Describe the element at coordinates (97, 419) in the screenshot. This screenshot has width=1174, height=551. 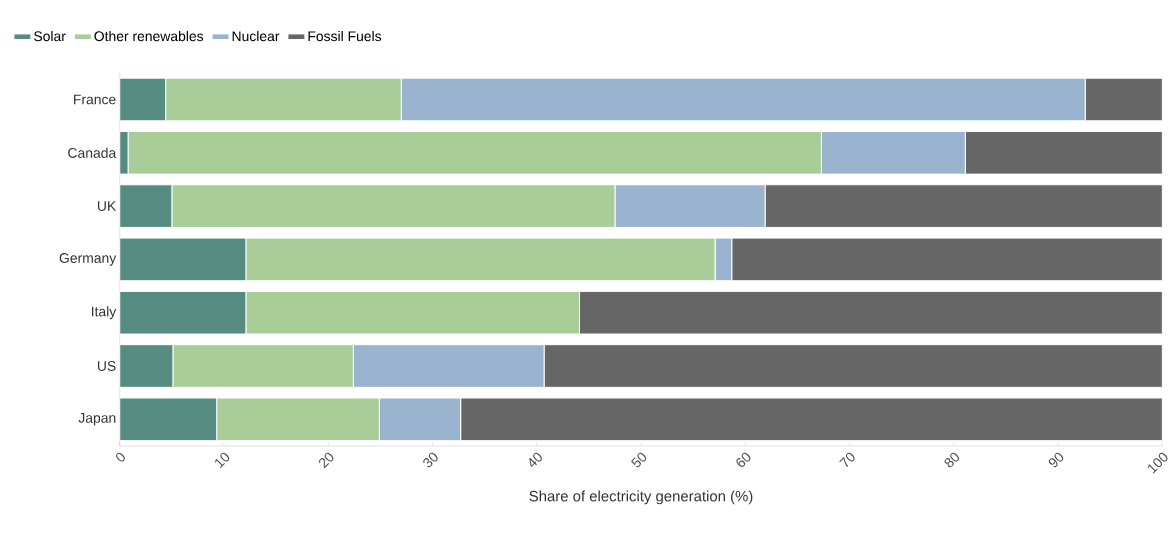
I see `y-tick-label: Japan` at that location.